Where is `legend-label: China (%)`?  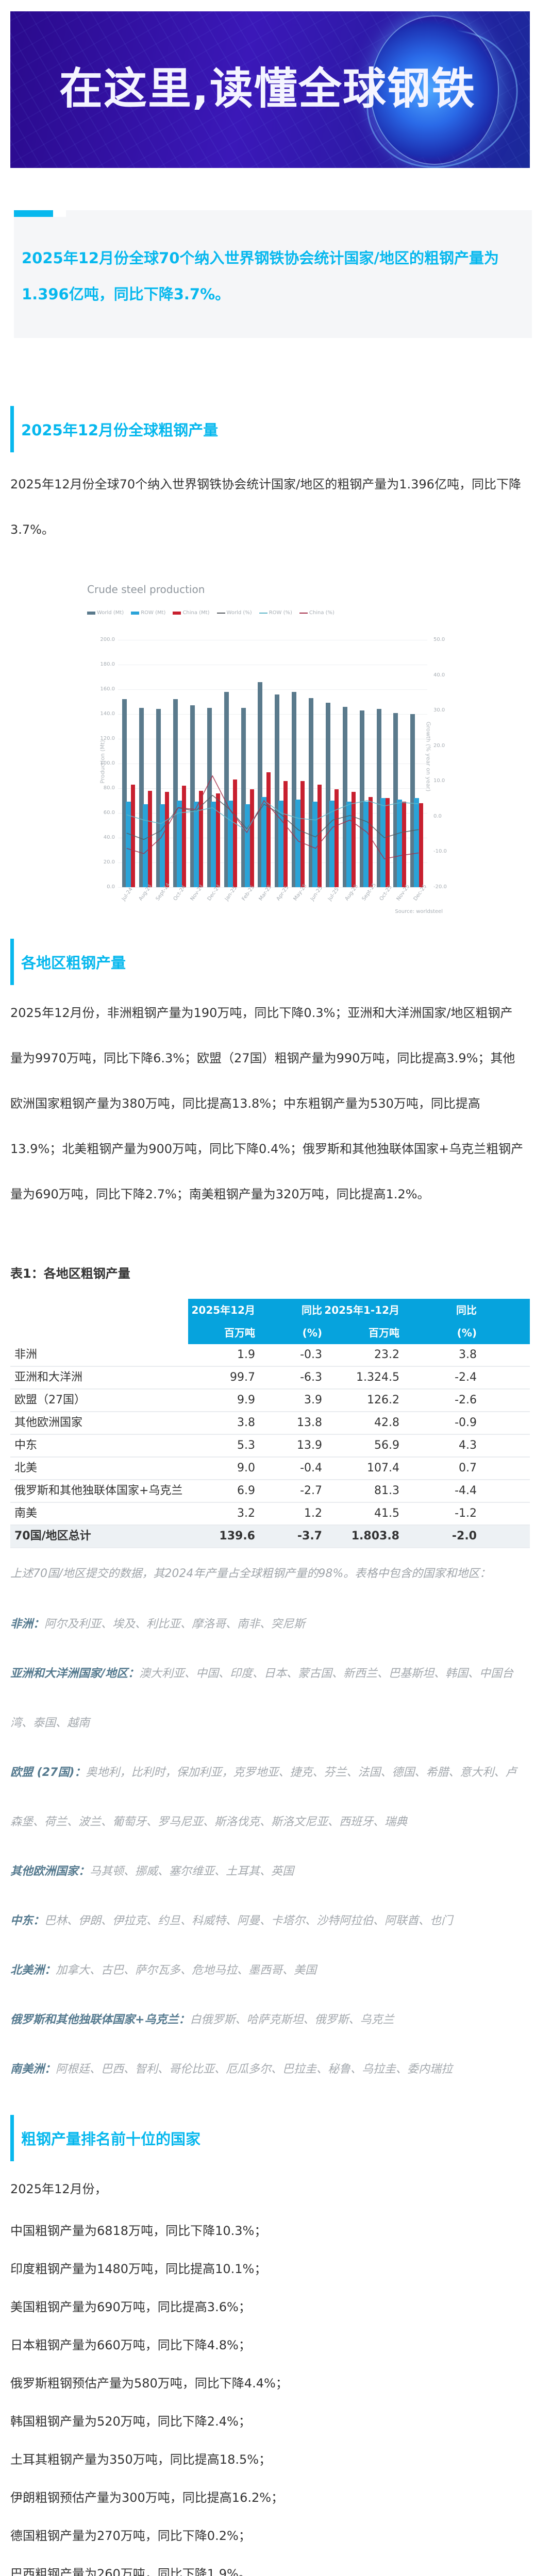 legend-label: China (%) is located at coordinates (322, 613).